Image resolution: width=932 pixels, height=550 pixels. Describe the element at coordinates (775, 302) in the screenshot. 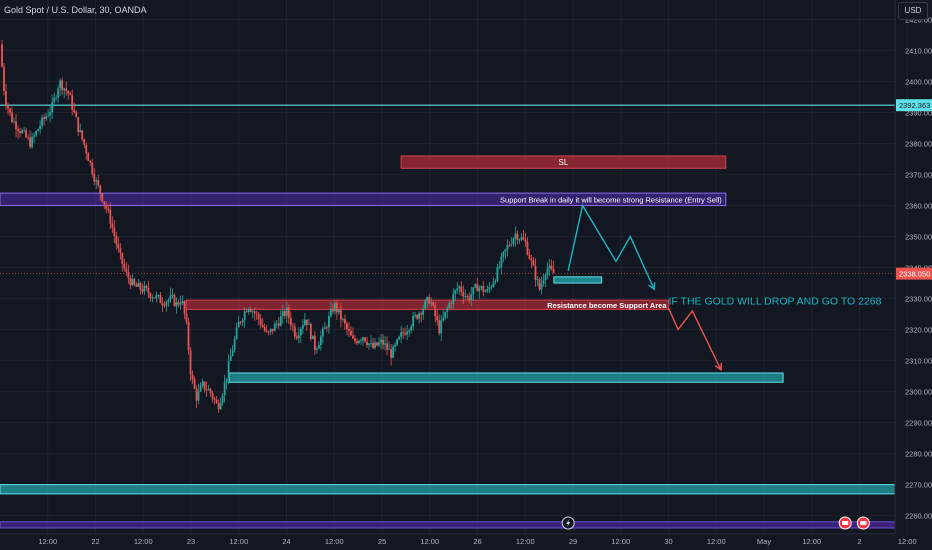

I see `annotation-text: IF THE GOLD WILL DROP AND GO TO 2268` at that location.